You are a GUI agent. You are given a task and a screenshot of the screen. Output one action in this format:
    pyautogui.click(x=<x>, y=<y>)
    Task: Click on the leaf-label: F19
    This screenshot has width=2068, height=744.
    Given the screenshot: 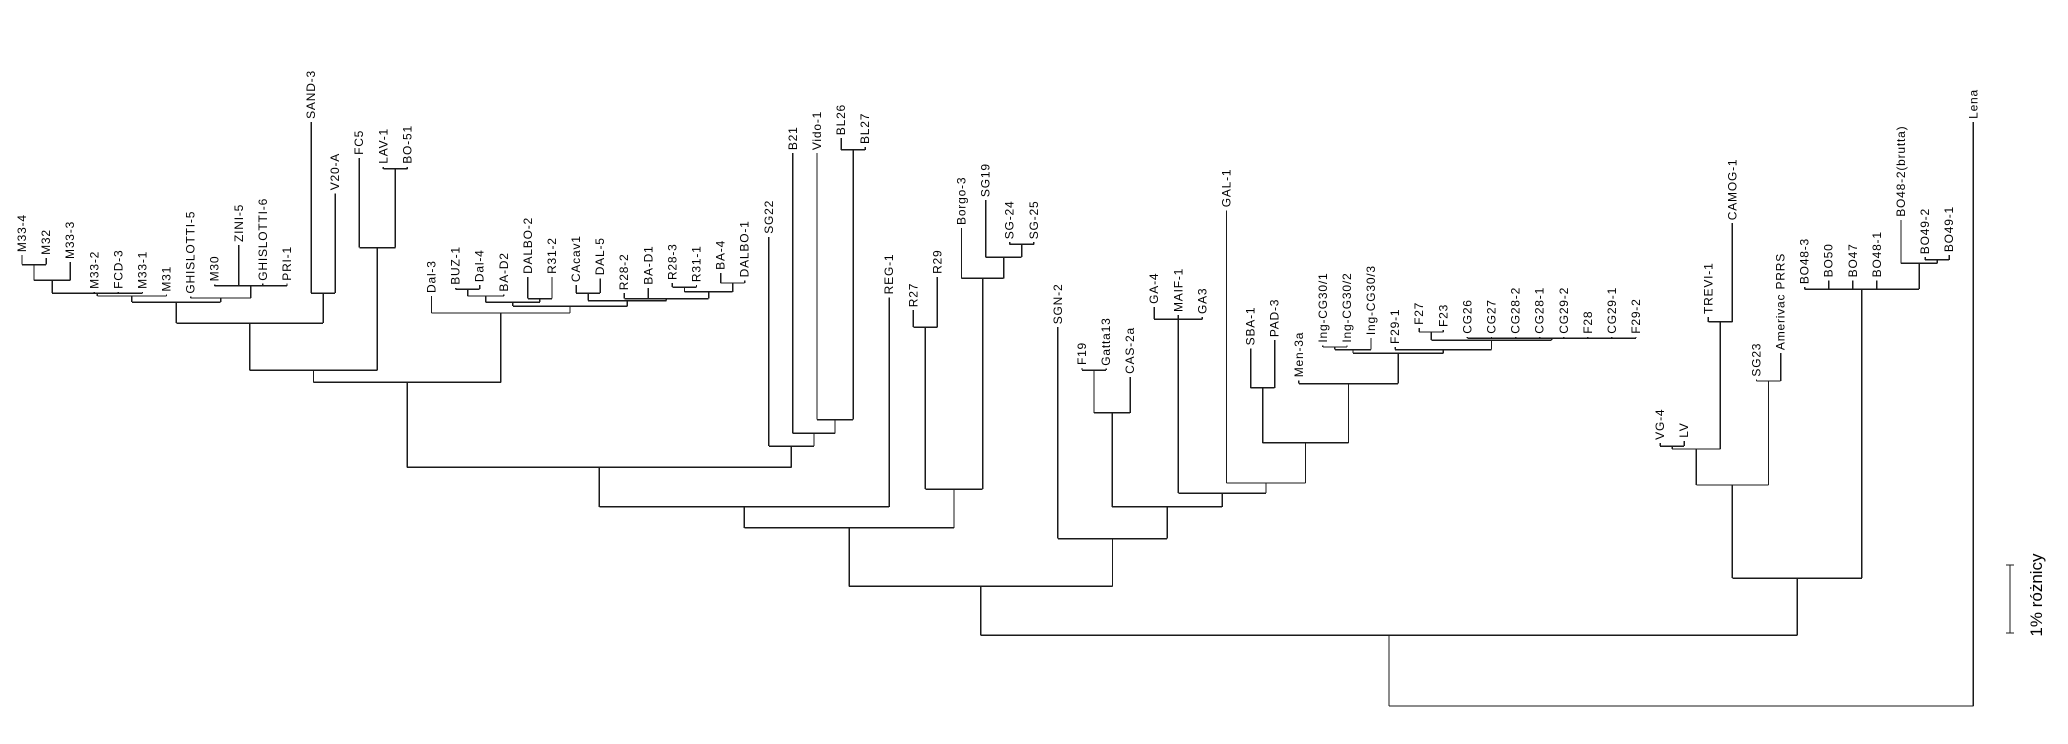 What is the action you would take?
    pyautogui.click(x=1082, y=353)
    